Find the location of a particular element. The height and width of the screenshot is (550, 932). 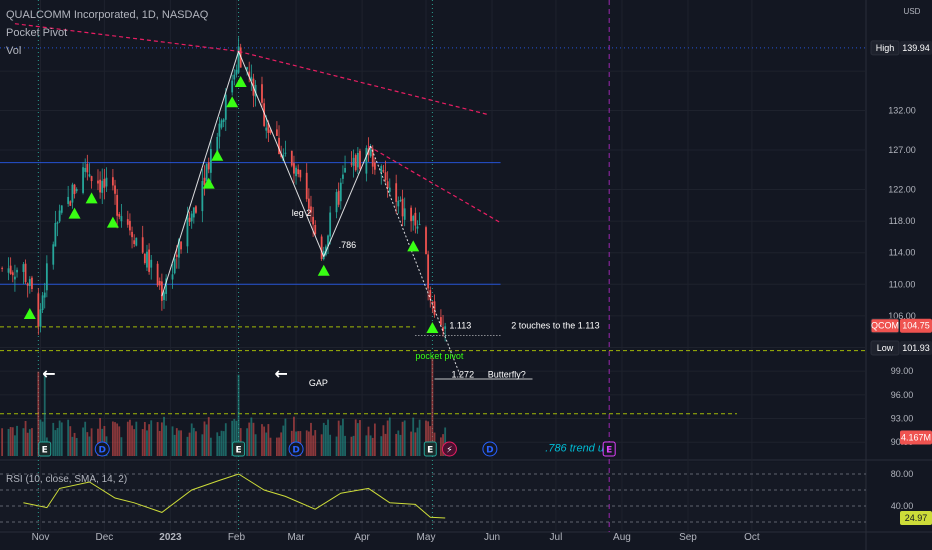

rsi-legend: RSI (10, close, SMA, 14, 2) is located at coordinates (67, 479).